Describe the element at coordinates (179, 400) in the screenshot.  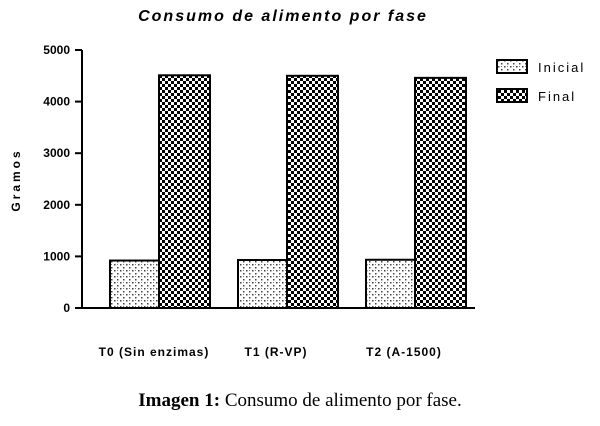
I see `caption-label: Imagen 1:` at that location.